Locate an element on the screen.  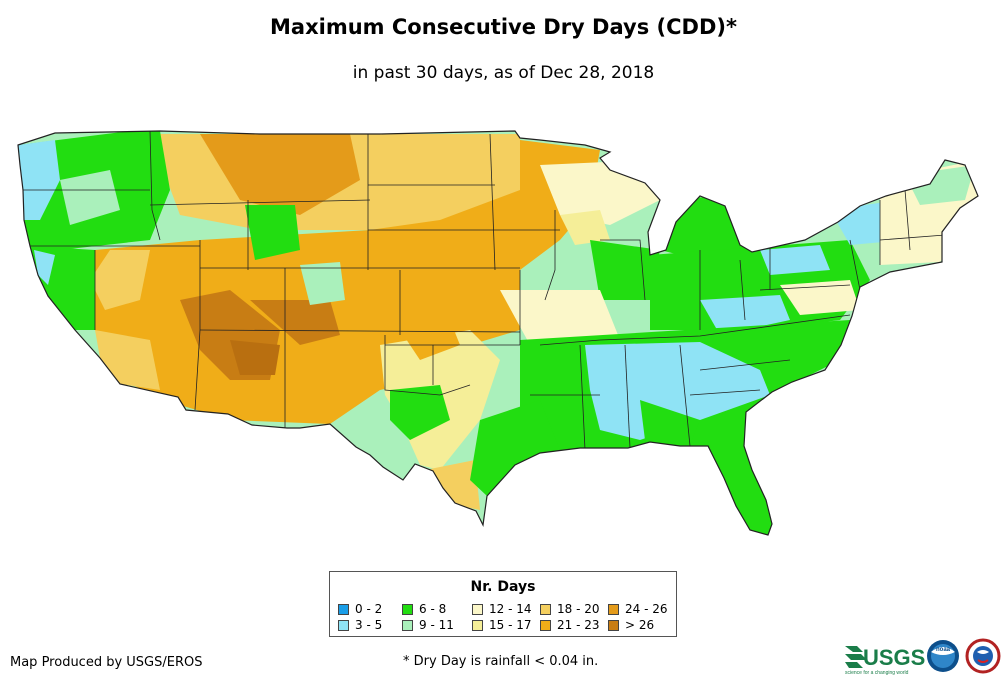
map-subtitle: in past 30 days, as of Dec 28, 2018 is located at coordinates (503, 73).